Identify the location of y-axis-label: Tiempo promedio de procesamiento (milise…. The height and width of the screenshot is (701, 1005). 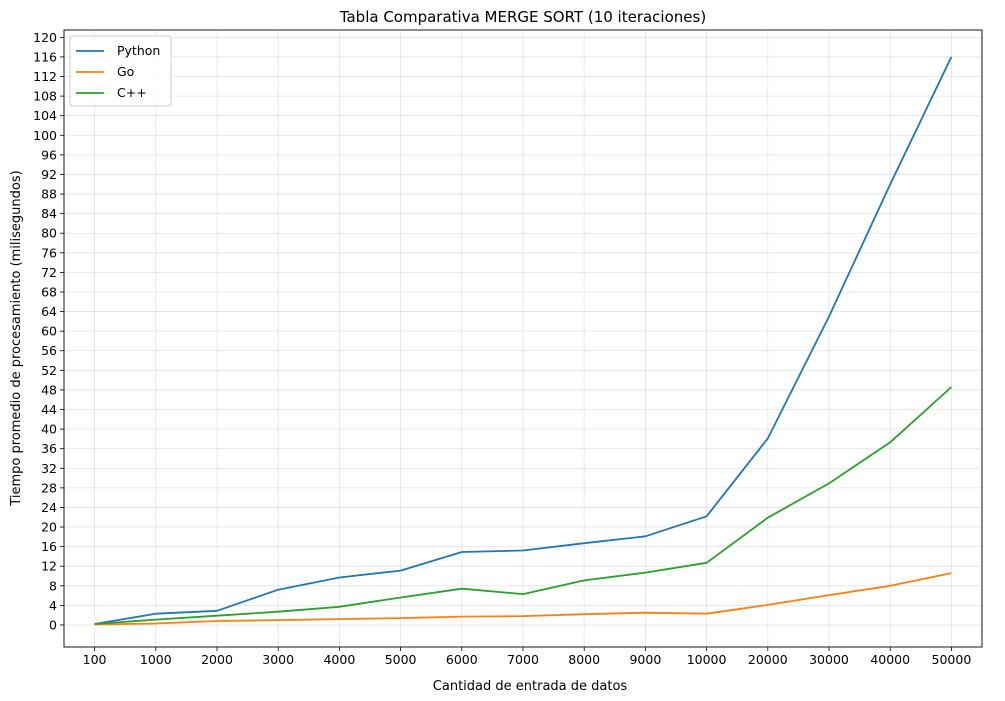
(16, 338).